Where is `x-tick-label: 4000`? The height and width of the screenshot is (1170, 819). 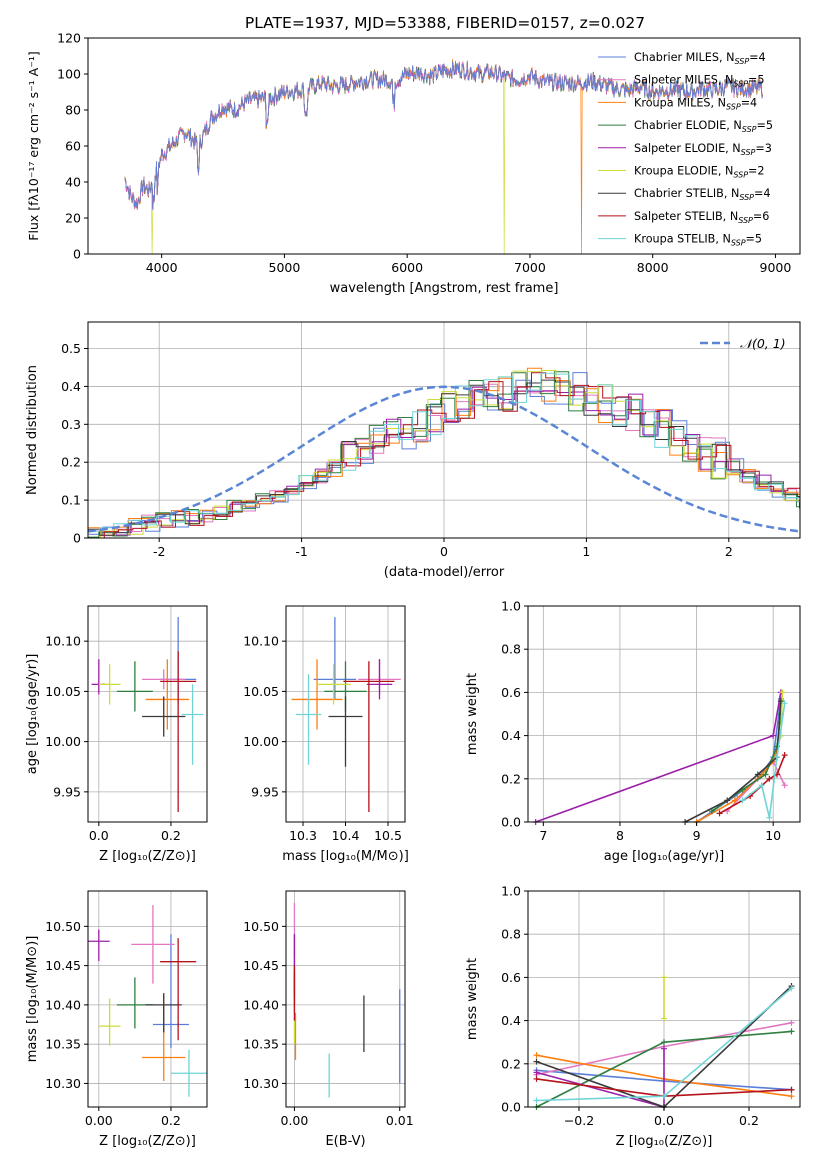 x-tick-label: 4000 is located at coordinates (162, 267).